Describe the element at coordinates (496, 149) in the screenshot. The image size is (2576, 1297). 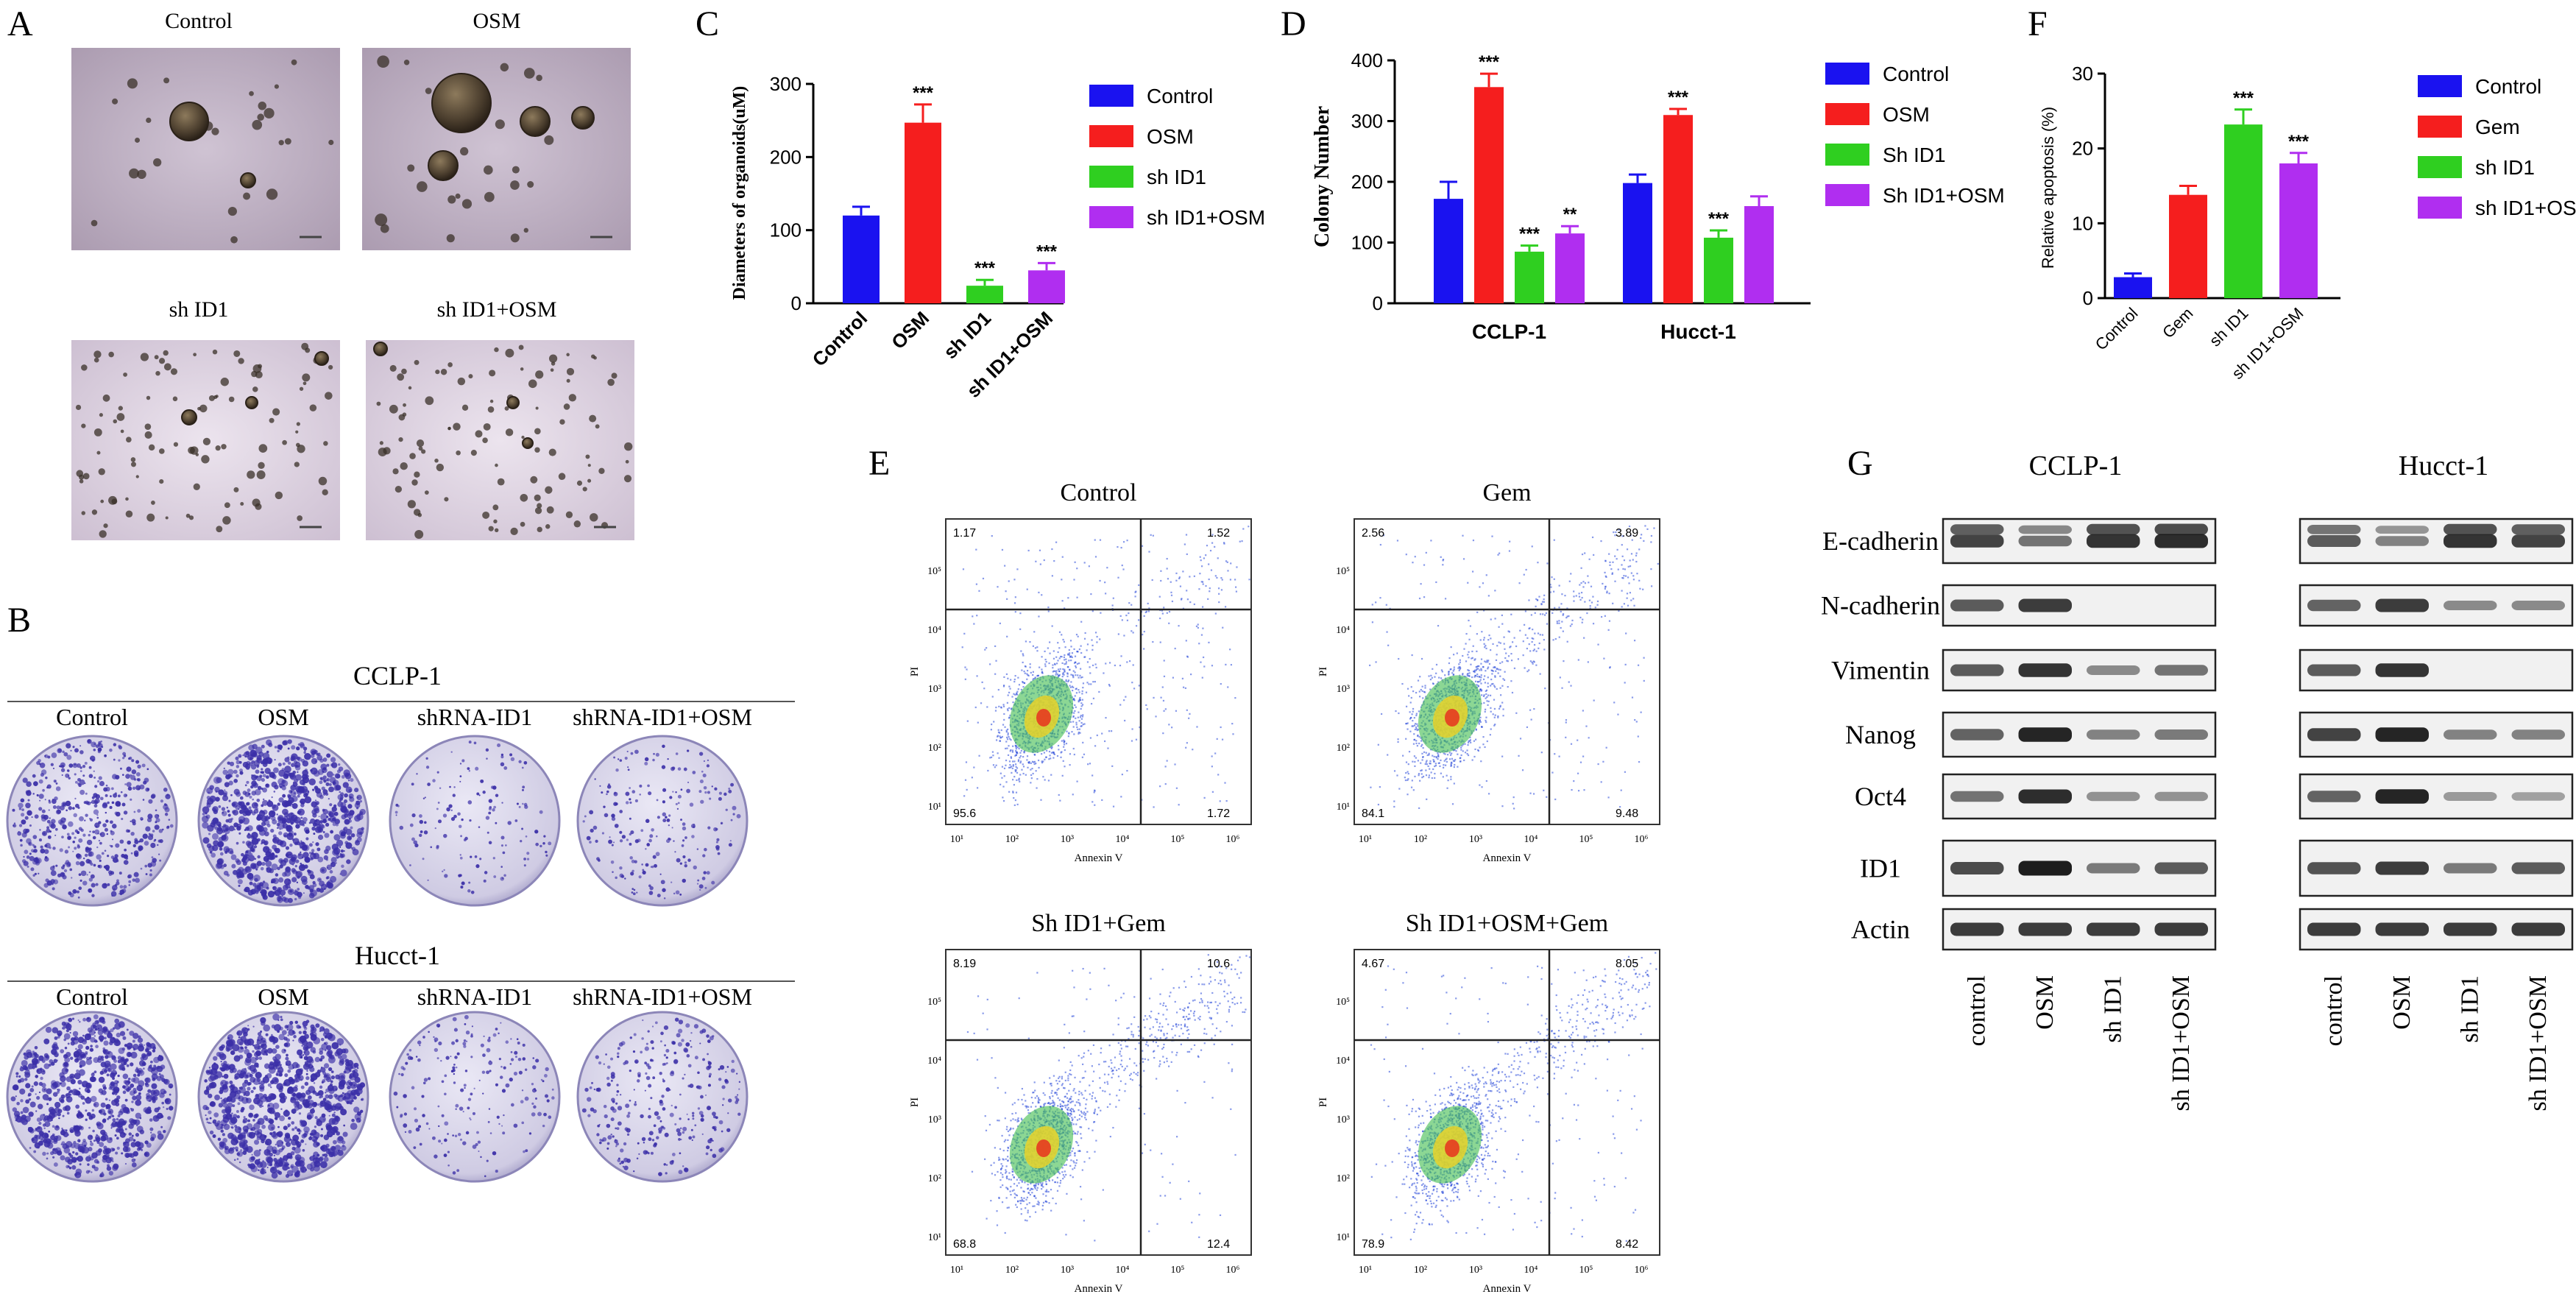
I see `micro-image-osm` at that location.